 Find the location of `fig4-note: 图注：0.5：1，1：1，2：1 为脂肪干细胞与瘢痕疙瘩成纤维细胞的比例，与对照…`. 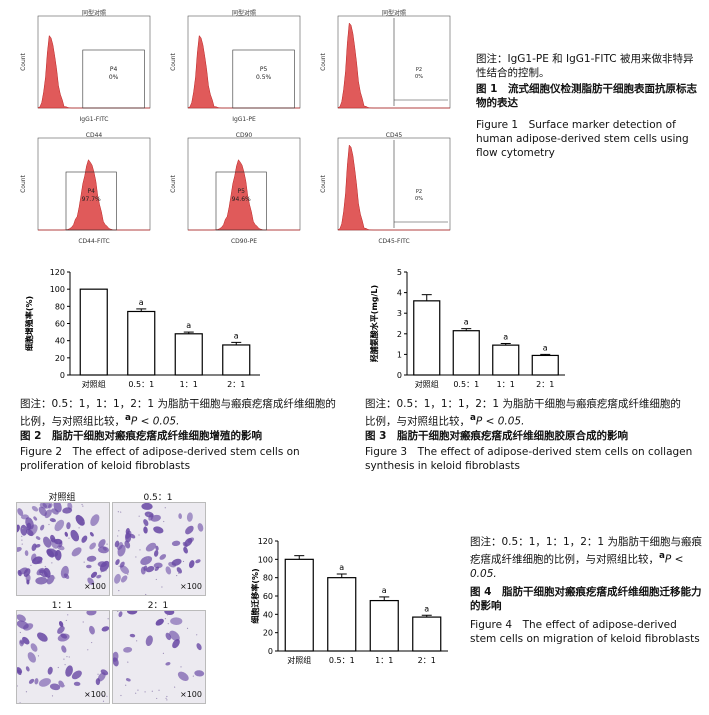

fig4-note: 图注：0.5：1，1：1，2：1 为脂肪干细胞与瘢痕疙瘩成纤维细胞的比例，与对照… is located at coordinates (586, 558).